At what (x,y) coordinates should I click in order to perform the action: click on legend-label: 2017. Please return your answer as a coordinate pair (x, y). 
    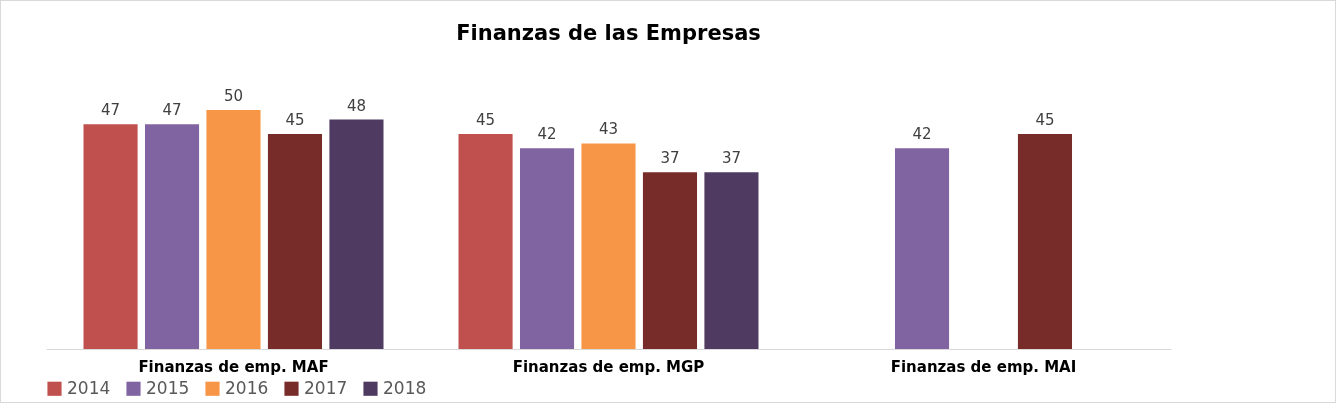
    Looking at the image, I should click on (326, 387).